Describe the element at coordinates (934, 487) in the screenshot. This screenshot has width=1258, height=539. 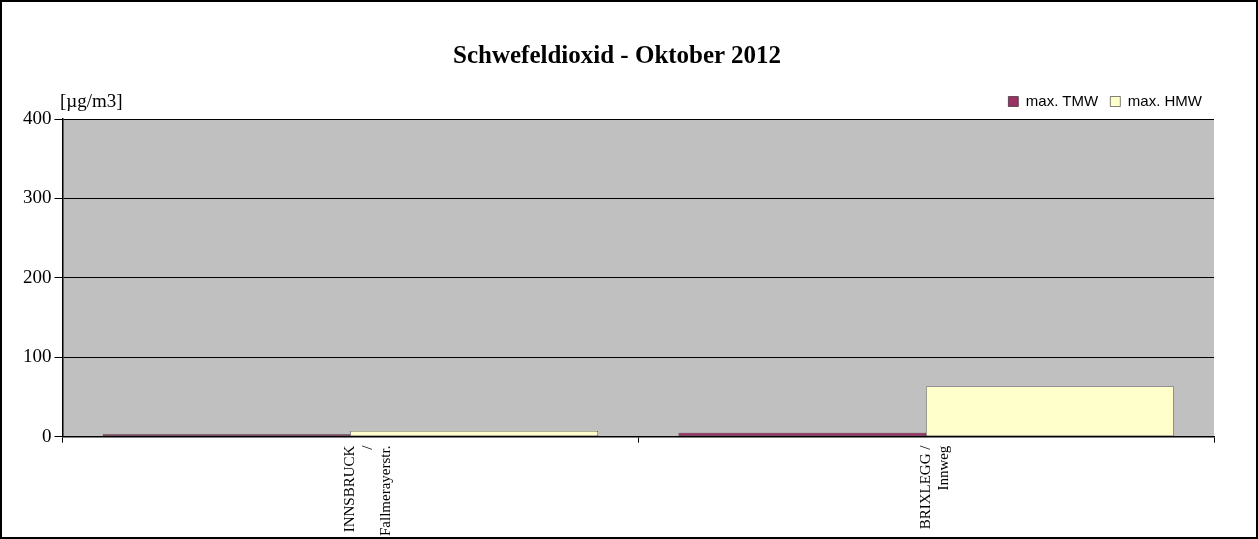
I see `x-tick-label: BRIXLEGG / Innweg` at that location.